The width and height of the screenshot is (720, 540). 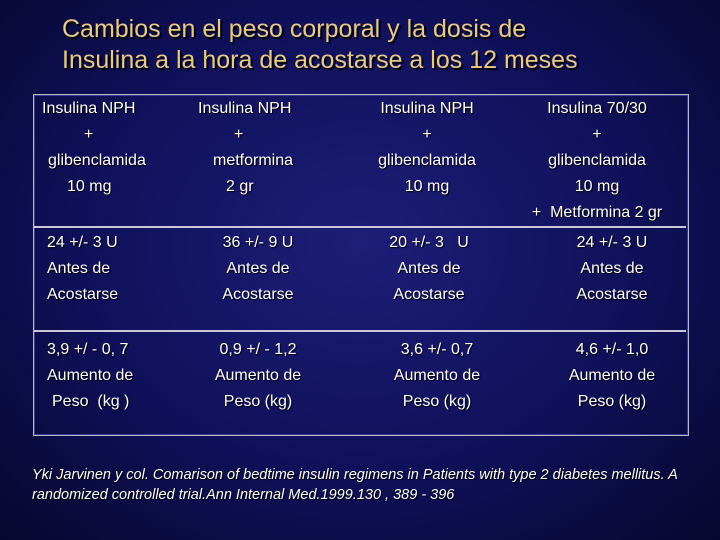 I want to click on header-col-1: Insulina NPH + glibenclamida 10 mg, so click(x=94, y=148).